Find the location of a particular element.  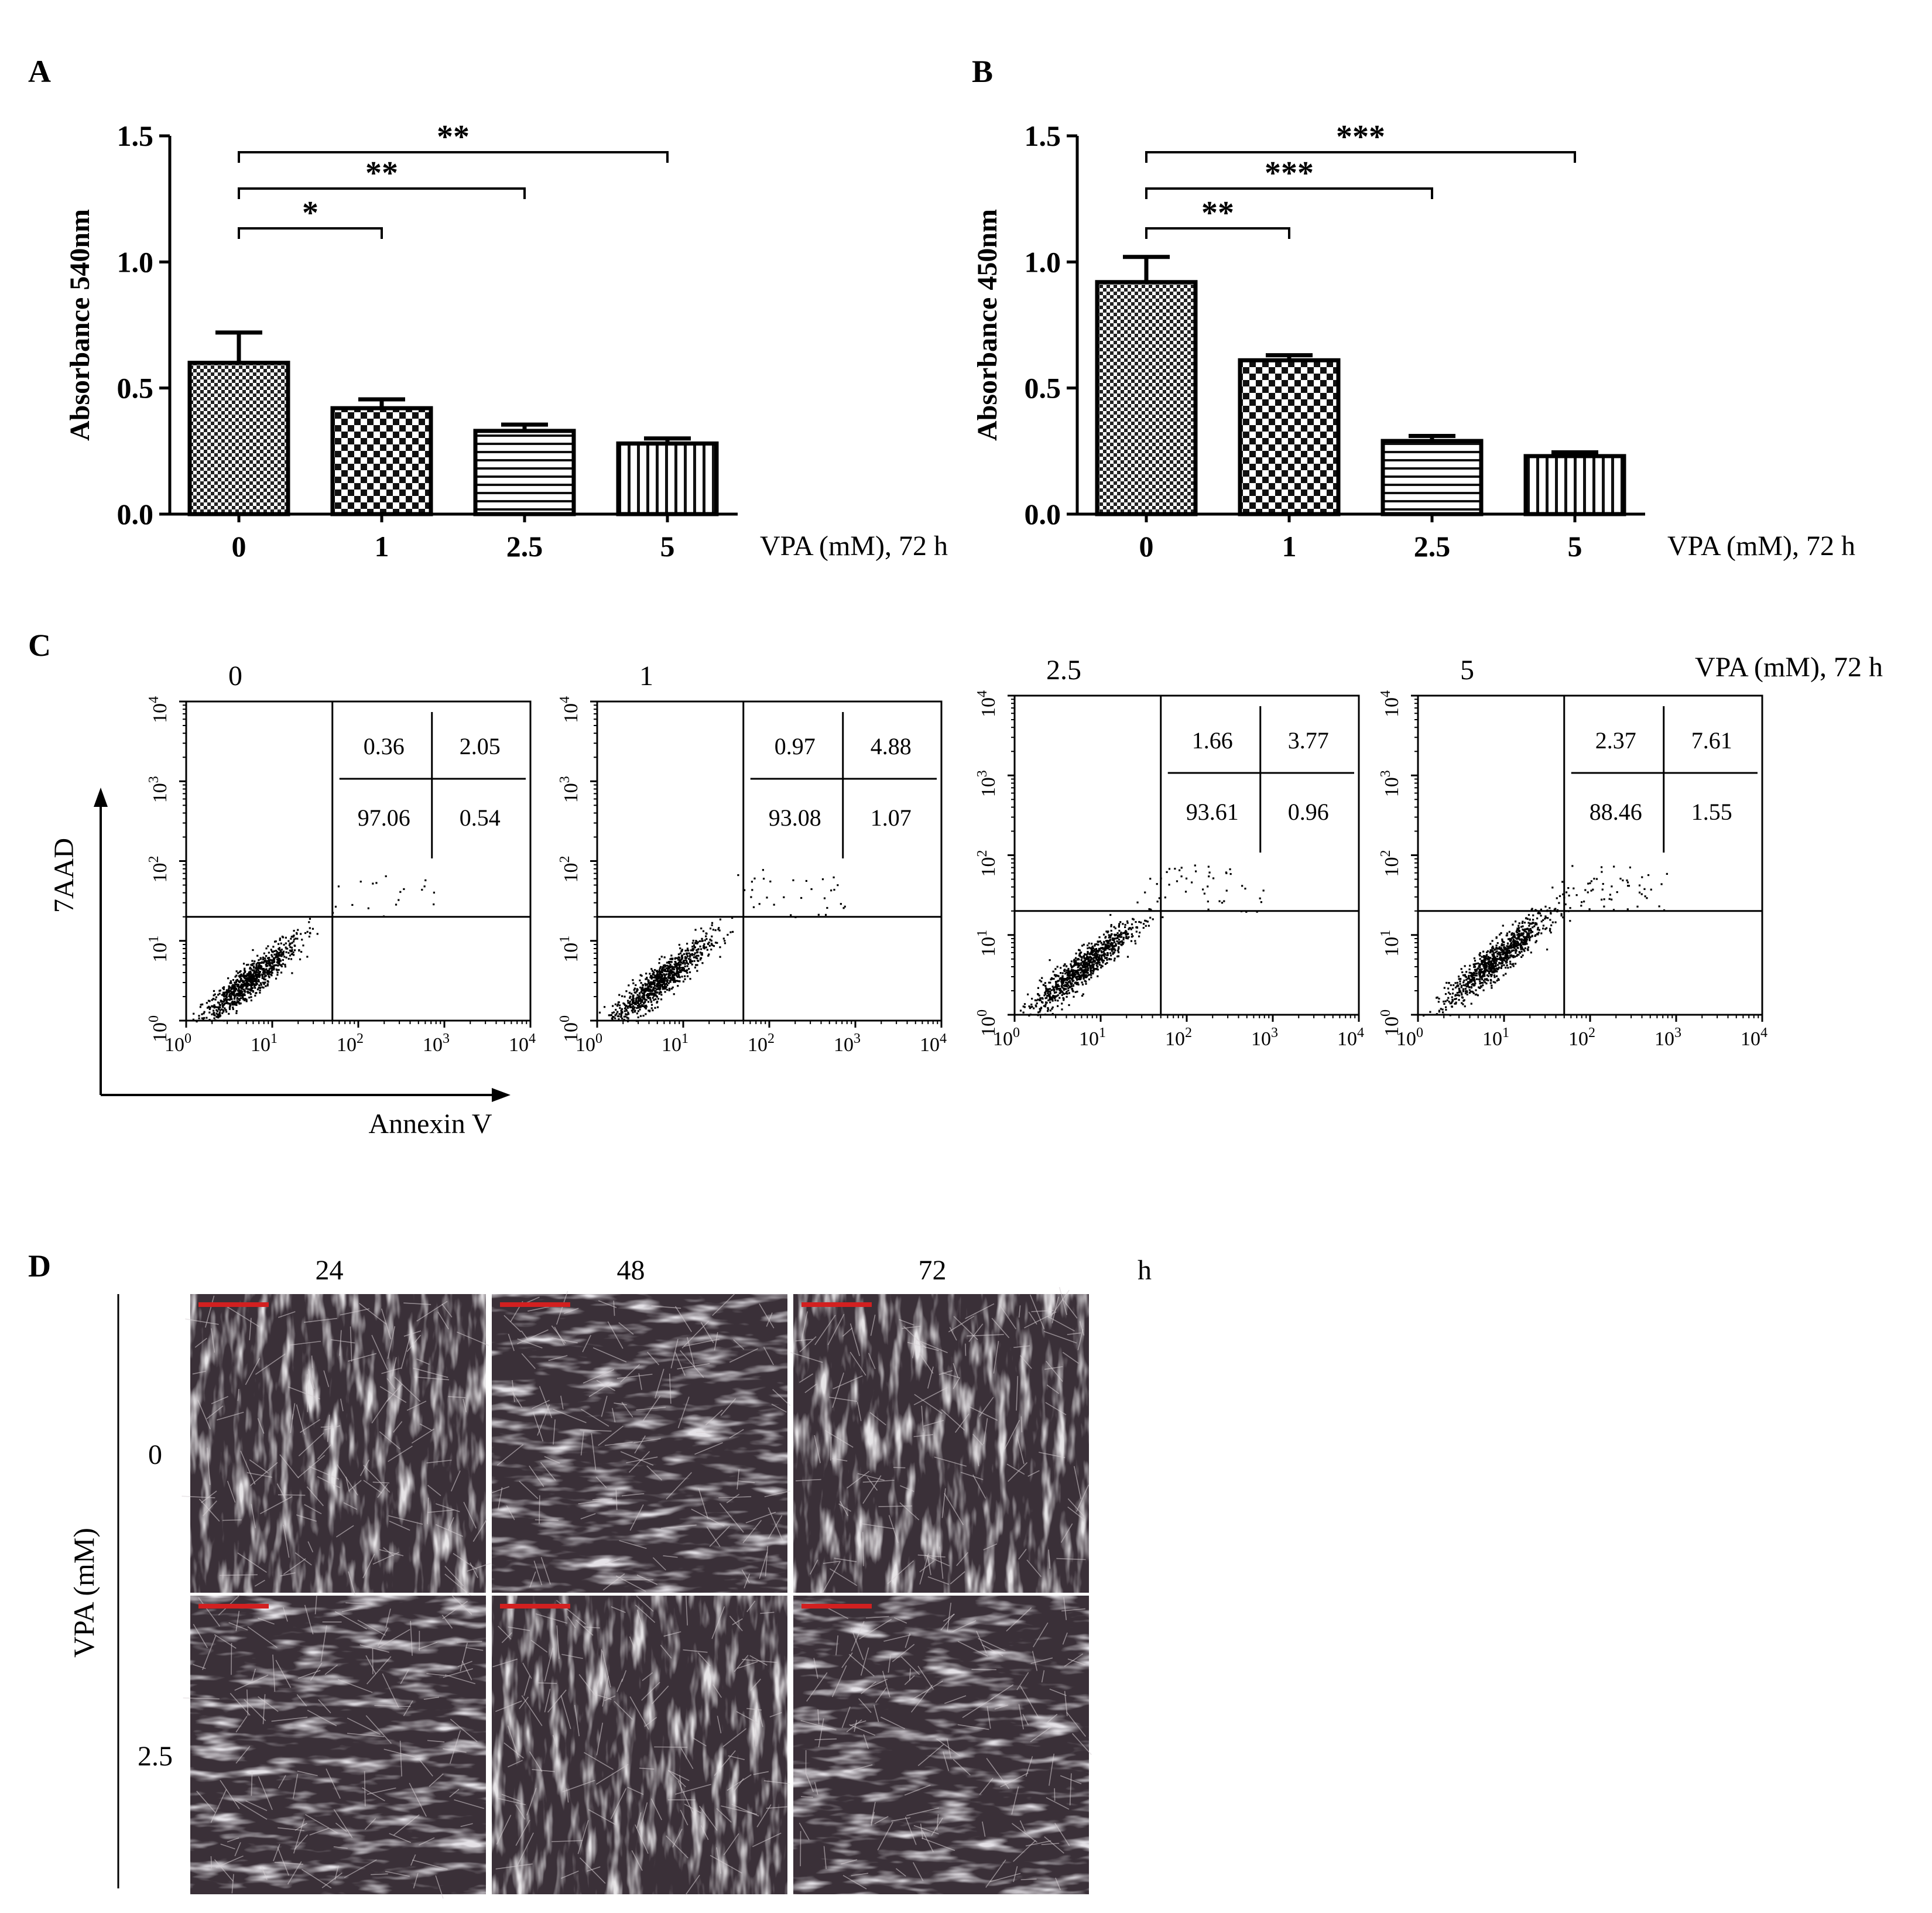

quadrant-upper-right: 4.88 is located at coordinates (891, 746).